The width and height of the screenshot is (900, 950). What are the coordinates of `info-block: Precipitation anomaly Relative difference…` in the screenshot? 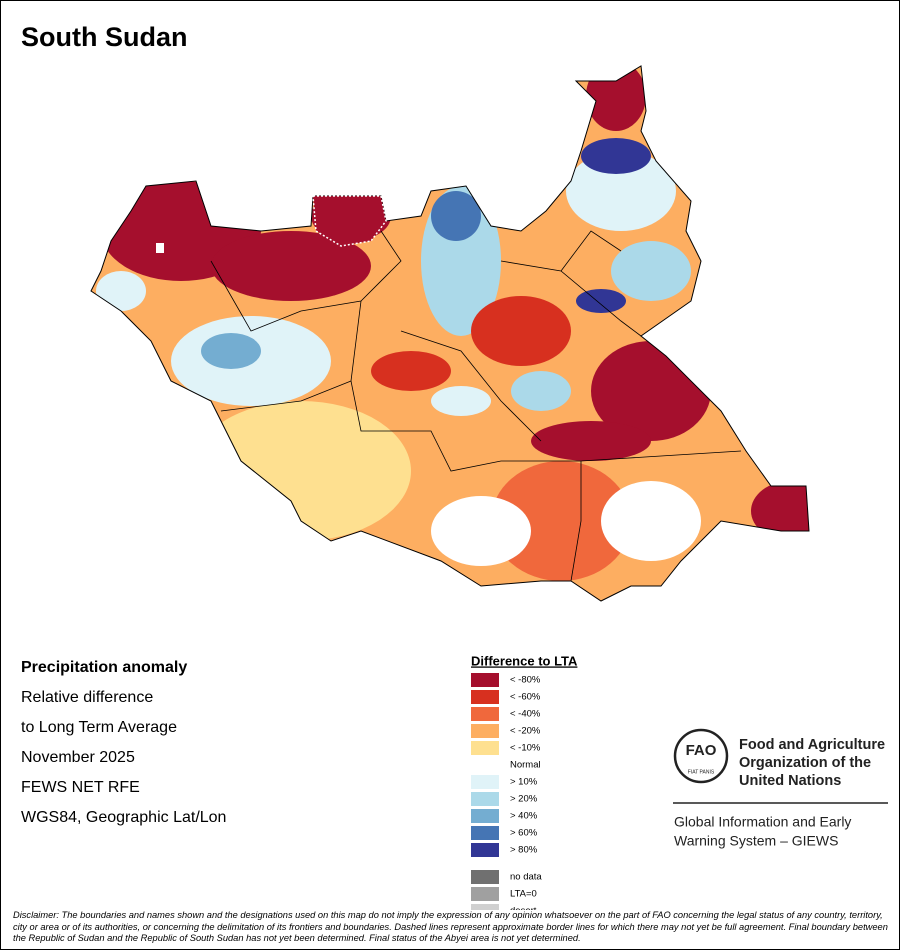 It's located at (123, 742).